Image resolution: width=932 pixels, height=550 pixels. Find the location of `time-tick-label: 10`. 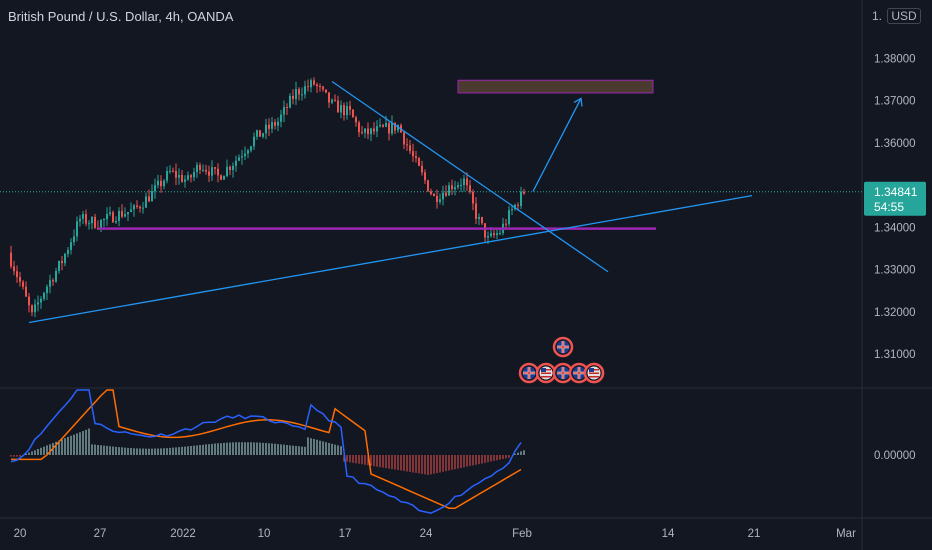

time-tick-label: 10 is located at coordinates (264, 534).